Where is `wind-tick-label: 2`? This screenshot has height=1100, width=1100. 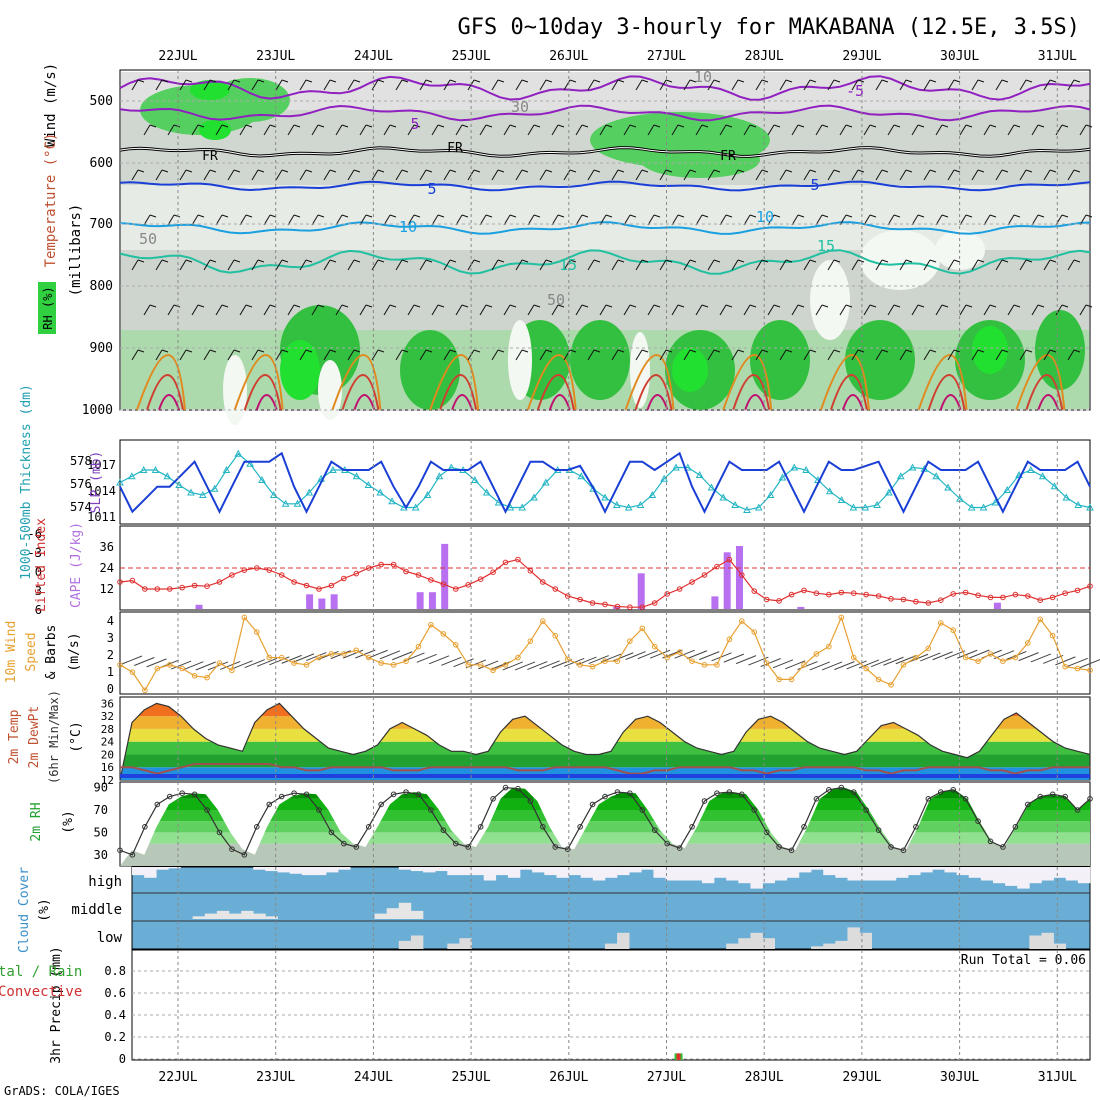
wind-tick-label: 2 is located at coordinates (110, 655).